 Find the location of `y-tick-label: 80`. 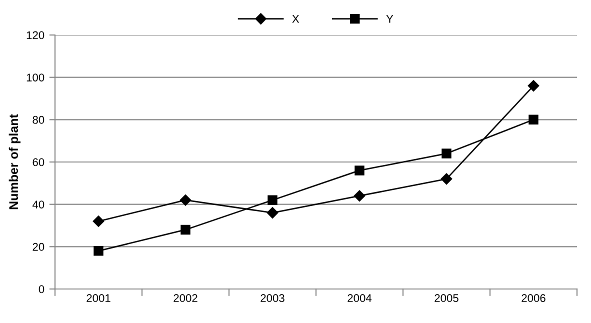

y-tick-label: 80 is located at coordinates (38, 120).